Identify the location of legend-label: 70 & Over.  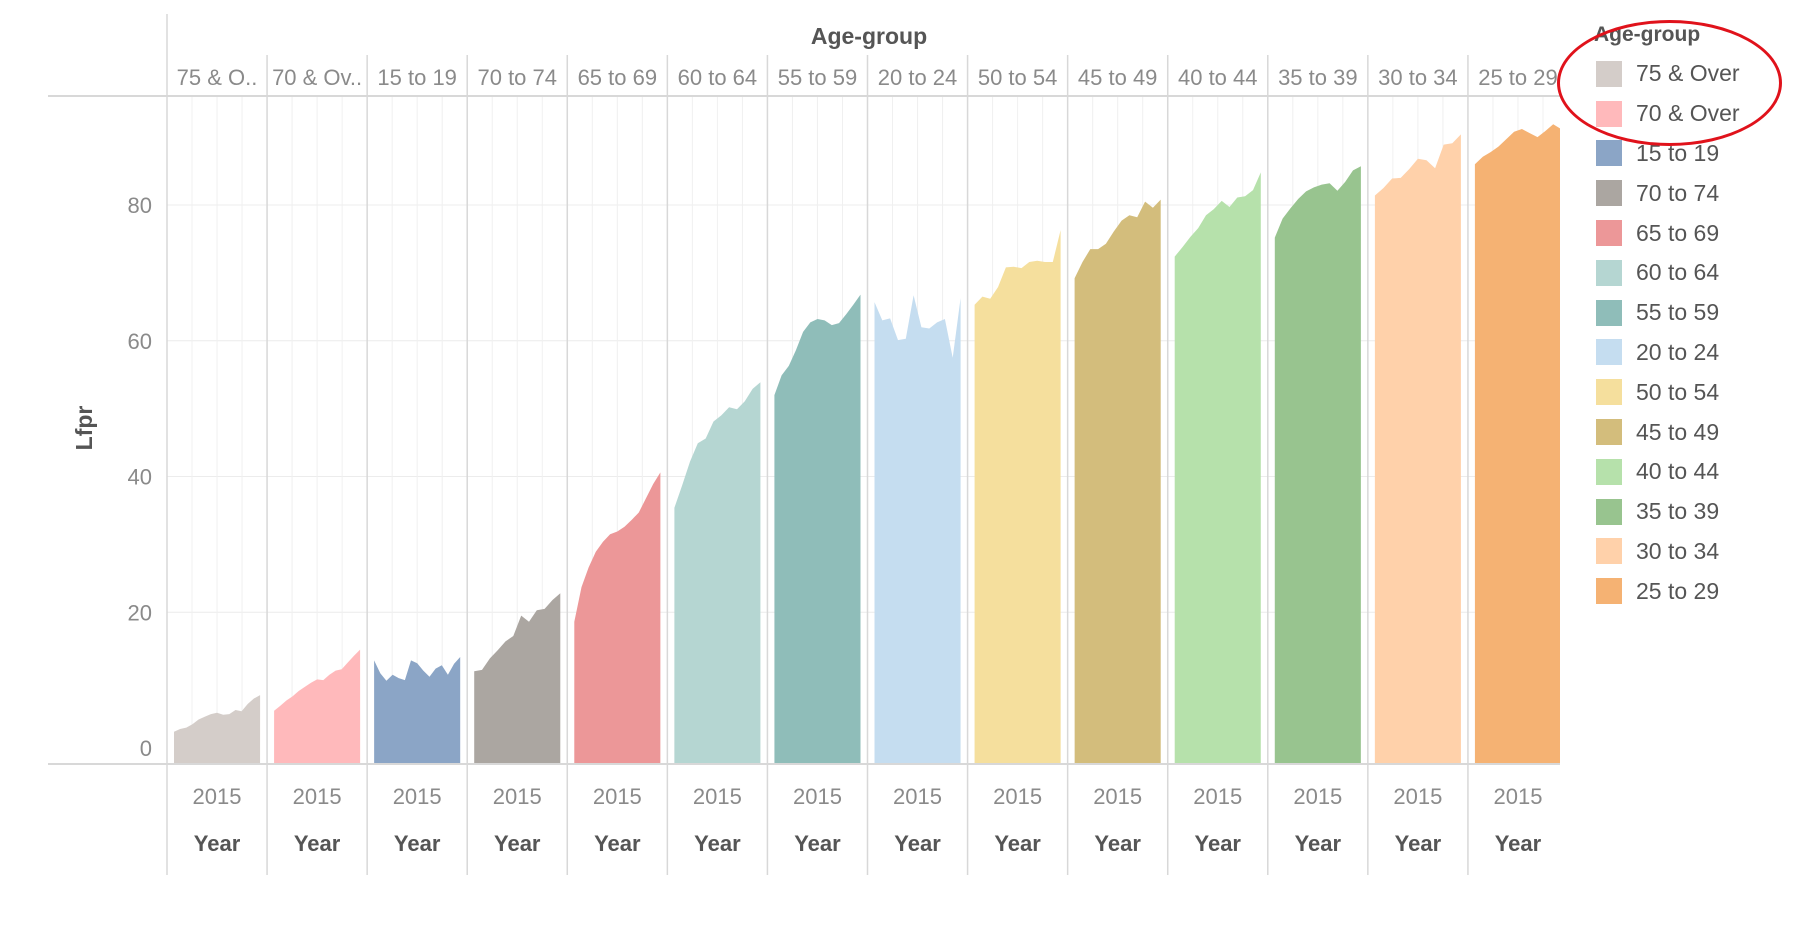
(1688, 113).